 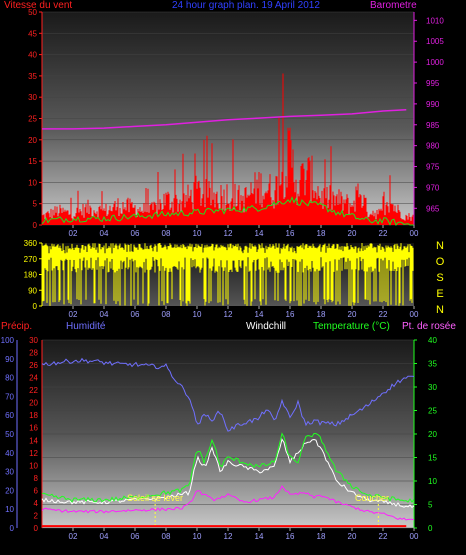 What do you see at coordinates (33, 378) in the screenshot?
I see `precip-tick-label: 24` at bounding box center [33, 378].